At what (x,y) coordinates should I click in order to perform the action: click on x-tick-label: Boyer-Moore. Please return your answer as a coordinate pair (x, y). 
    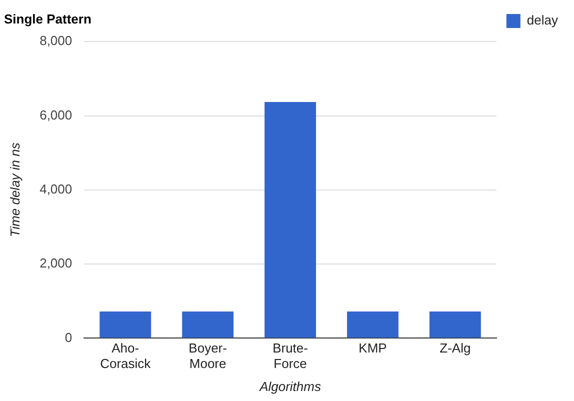
    Looking at the image, I should click on (207, 356).